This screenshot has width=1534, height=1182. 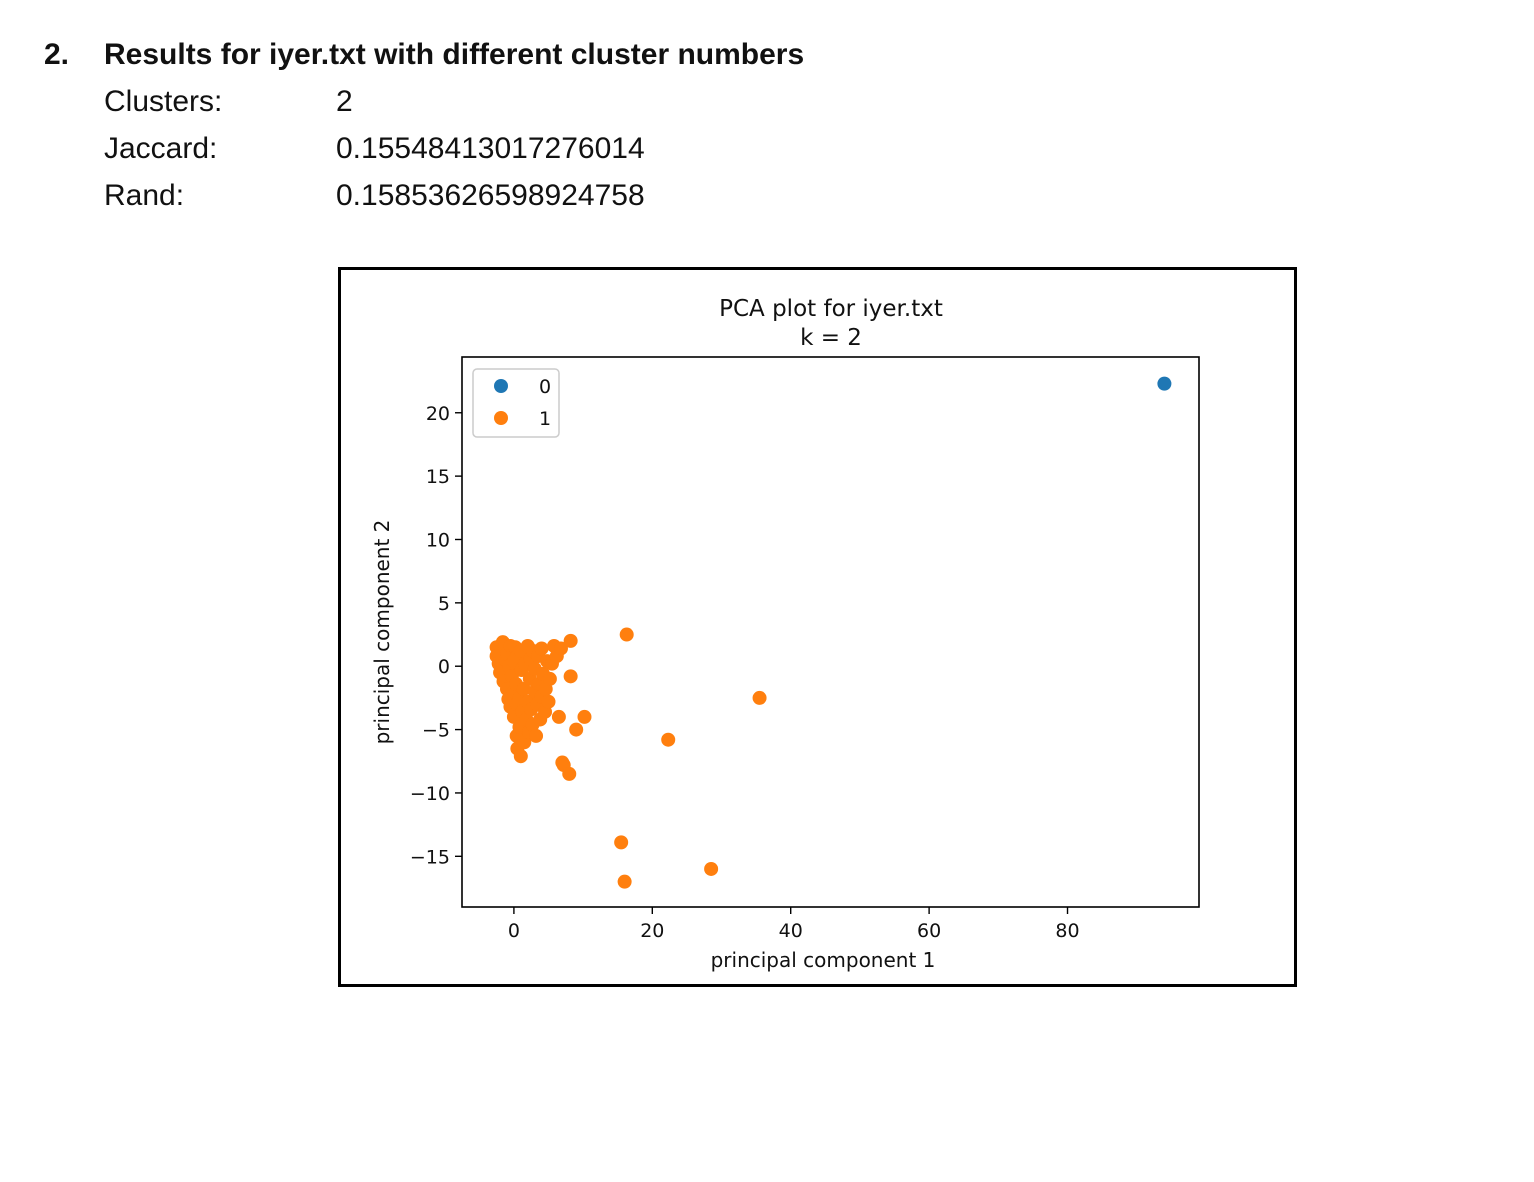 What do you see at coordinates (490, 195) in the screenshot?
I see `result-value: 0.15853626598924758` at bounding box center [490, 195].